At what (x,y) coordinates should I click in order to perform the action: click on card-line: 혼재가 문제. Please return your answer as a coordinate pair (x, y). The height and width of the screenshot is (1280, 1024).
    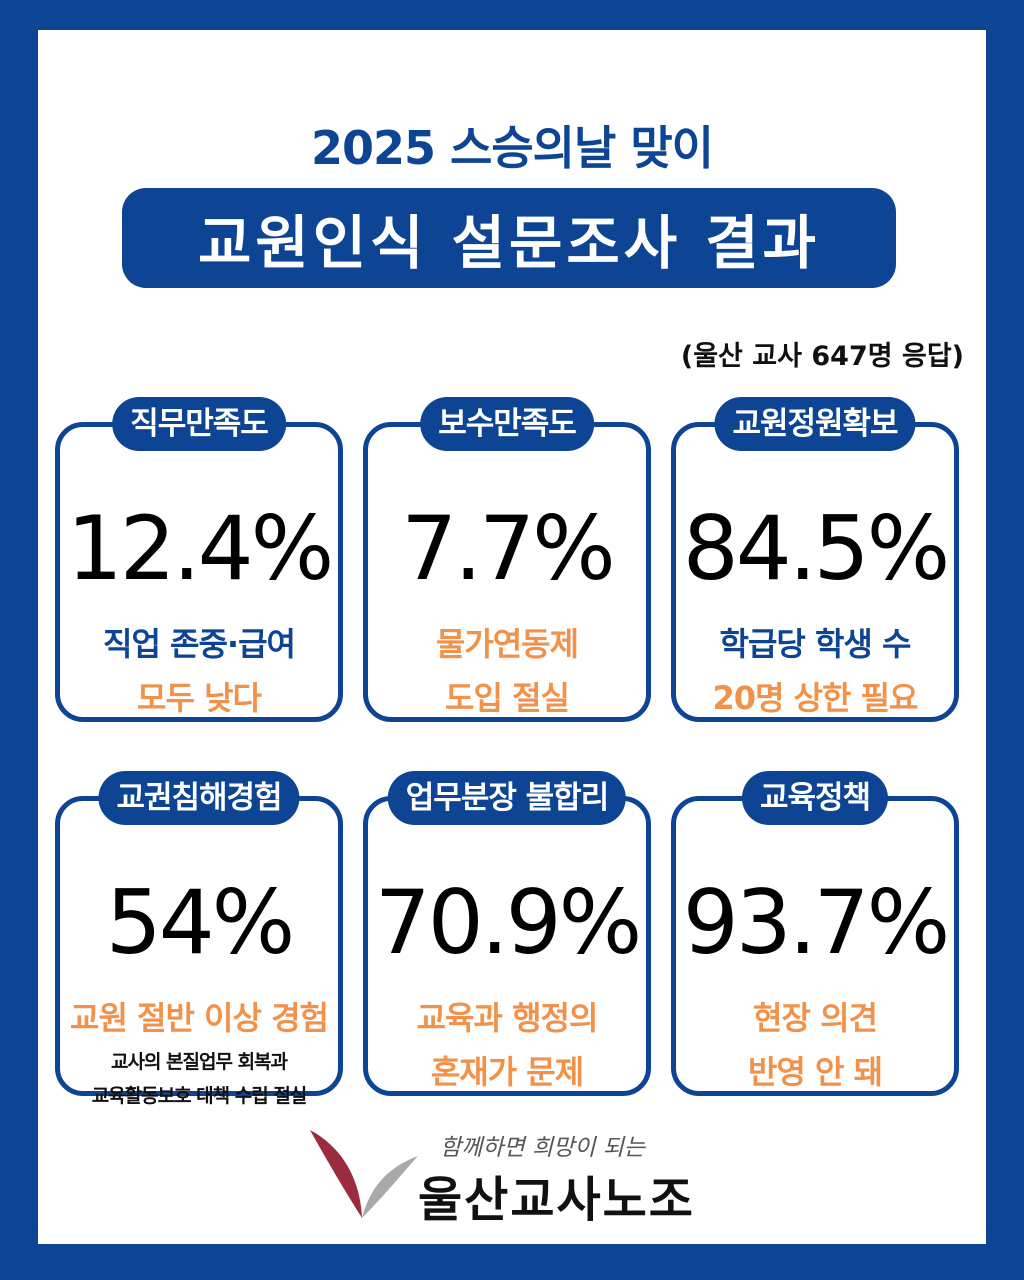
    Looking at the image, I should click on (507, 1072).